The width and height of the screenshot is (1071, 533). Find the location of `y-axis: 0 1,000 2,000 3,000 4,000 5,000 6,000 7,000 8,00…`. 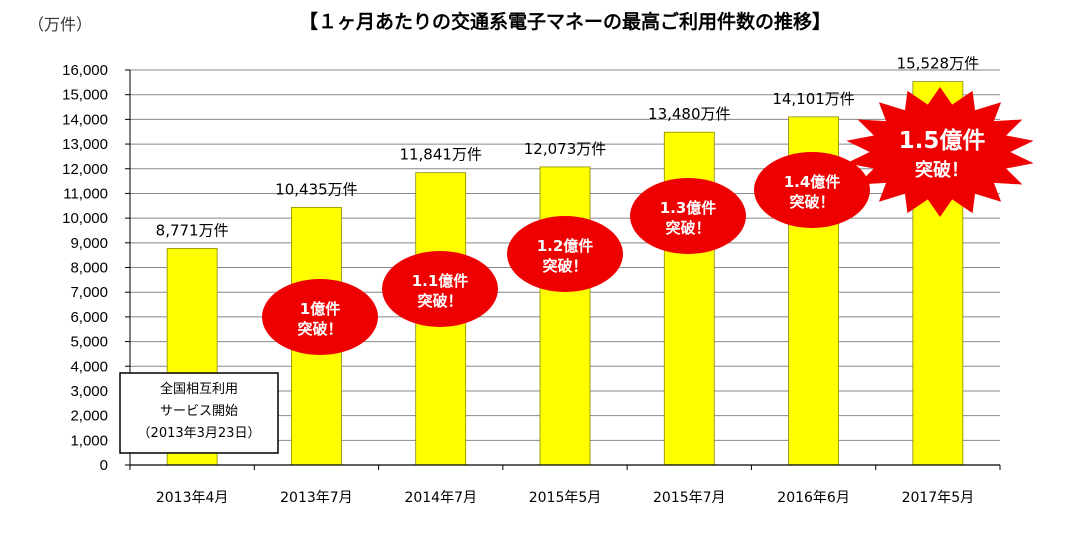

y-axis: 0 1,000 2,000 3,000 4,000 5,000 6,000 7,000 8,00… is located at coordinates (96, 268).